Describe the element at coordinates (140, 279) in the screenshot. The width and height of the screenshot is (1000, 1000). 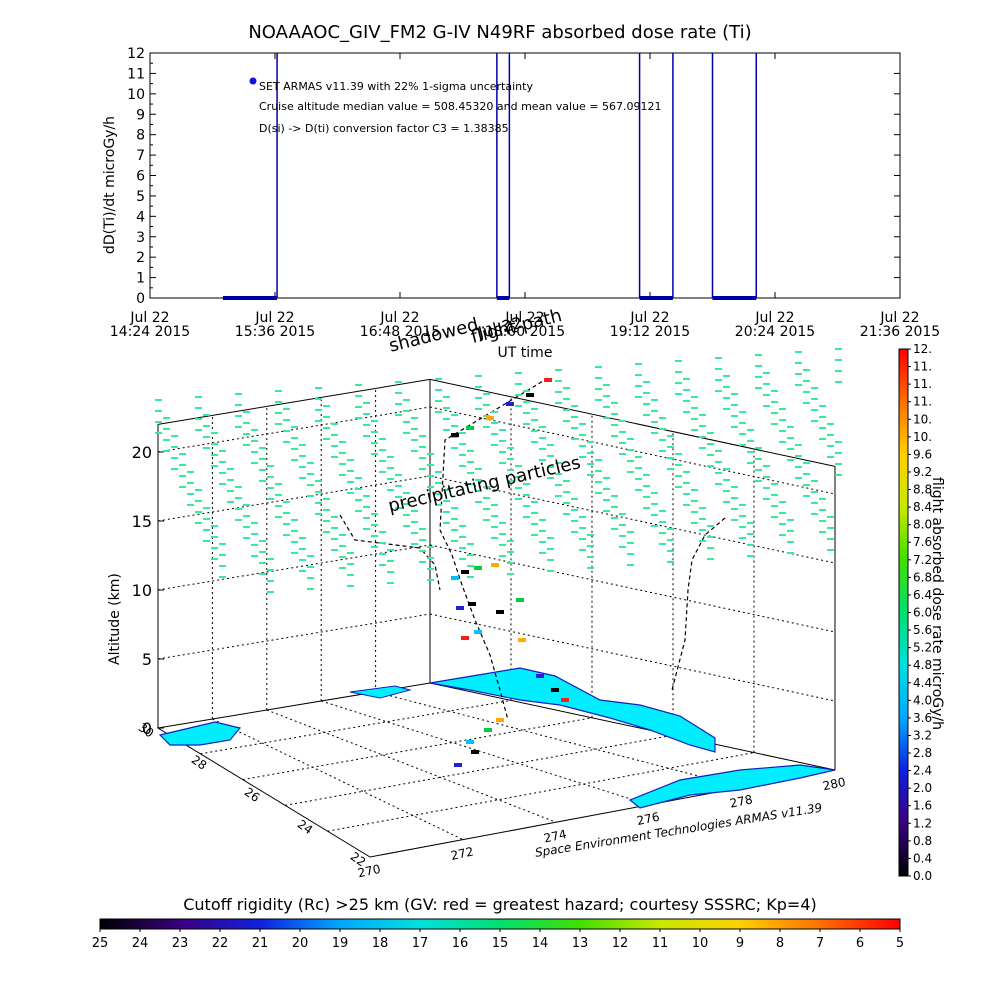
I see `y-tick-label: 1` at that location.